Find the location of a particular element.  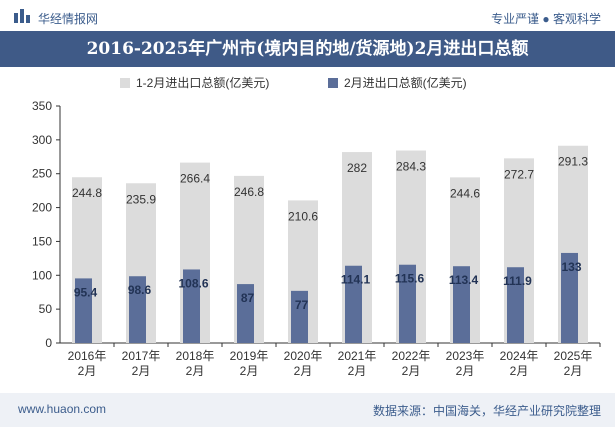

chart-title: 2016-2025年广州市(境内目的地/货源地)2月进出口总额 is located at coordinates (307, 49).